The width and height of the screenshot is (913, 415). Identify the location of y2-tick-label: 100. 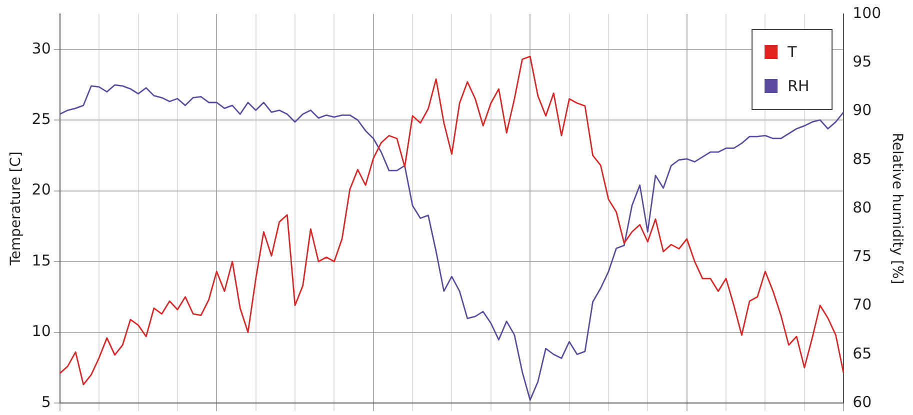
(867, 13).